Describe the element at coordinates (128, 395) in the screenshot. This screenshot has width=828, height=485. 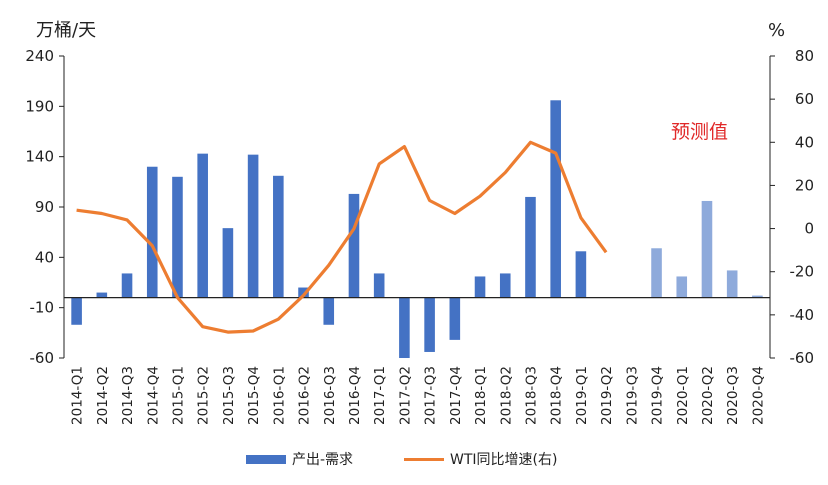
I see `category-label: 2014-Q3` at that location.